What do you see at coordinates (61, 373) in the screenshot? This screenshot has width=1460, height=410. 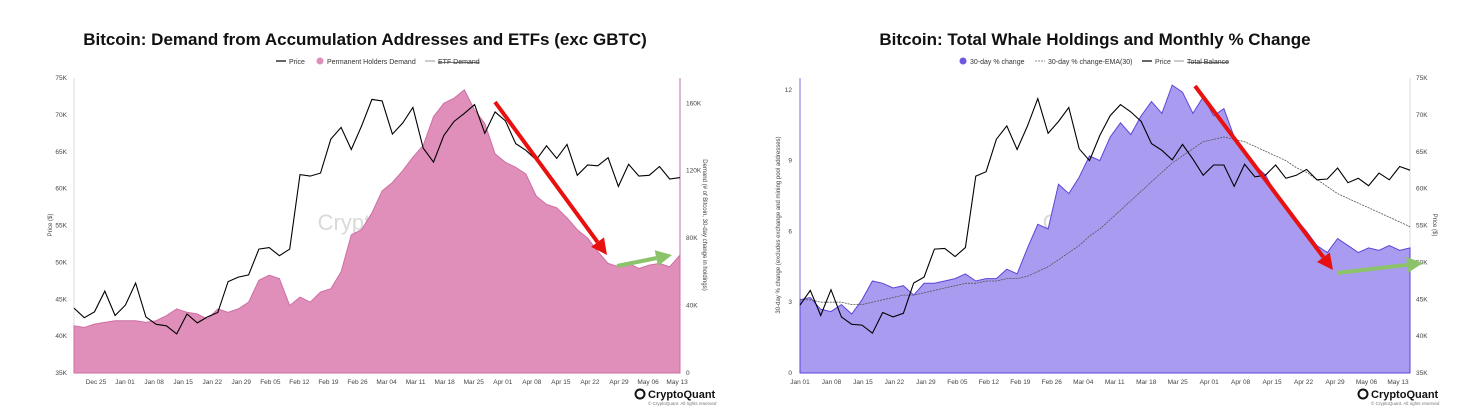 I see `y-left-tick-label: 35K` at bounding box center [61, 373].